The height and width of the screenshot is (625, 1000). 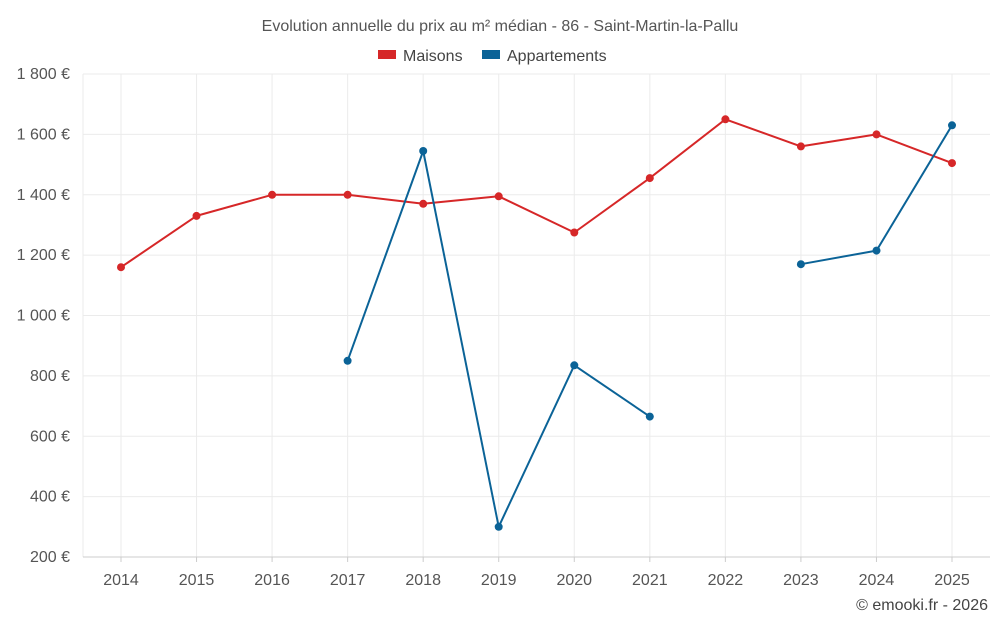 What do you see at coordinates (43, 195) in the screenshot?
I see `y-tick-label: 1 400 €` at bounding box center [43, 195].